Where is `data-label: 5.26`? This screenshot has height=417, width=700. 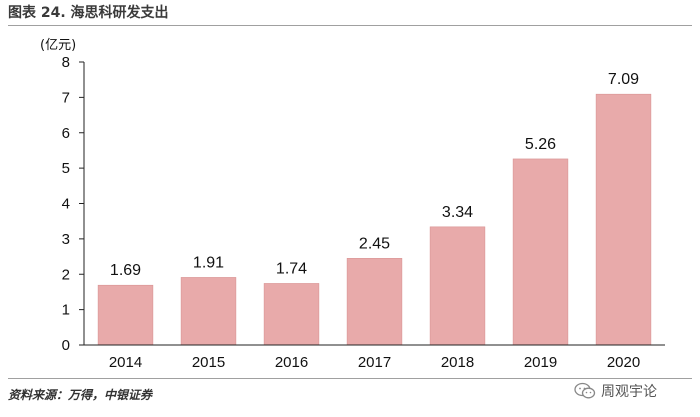
data-label: 5.26 is located at coordinates (540, 144).